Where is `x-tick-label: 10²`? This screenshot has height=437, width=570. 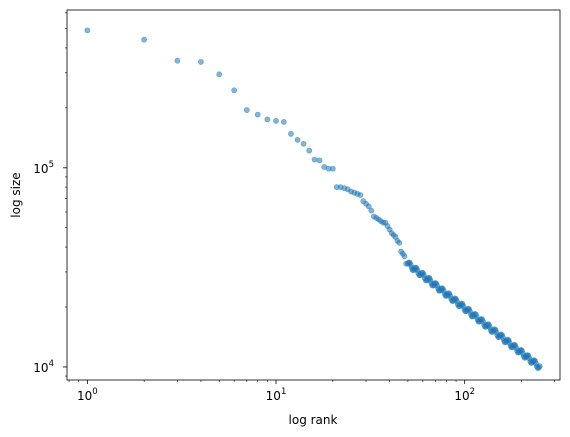
x-tick-label: 10² is located at coordinates (464, 395).